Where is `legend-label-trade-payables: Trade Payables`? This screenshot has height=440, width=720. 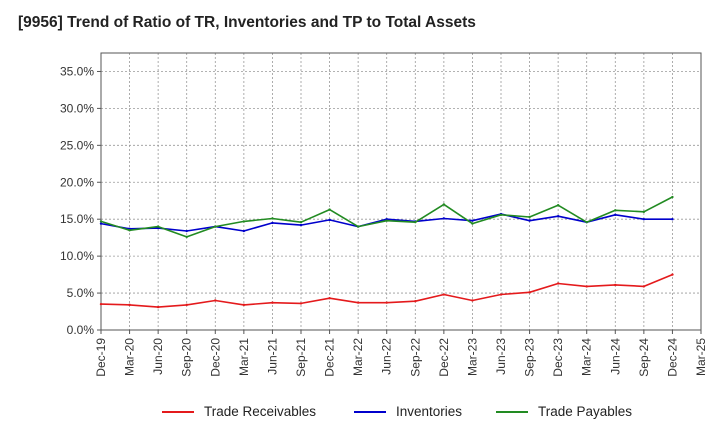
legend-label-trade-payables: Trade Payables is located at coordinates (585, 411).